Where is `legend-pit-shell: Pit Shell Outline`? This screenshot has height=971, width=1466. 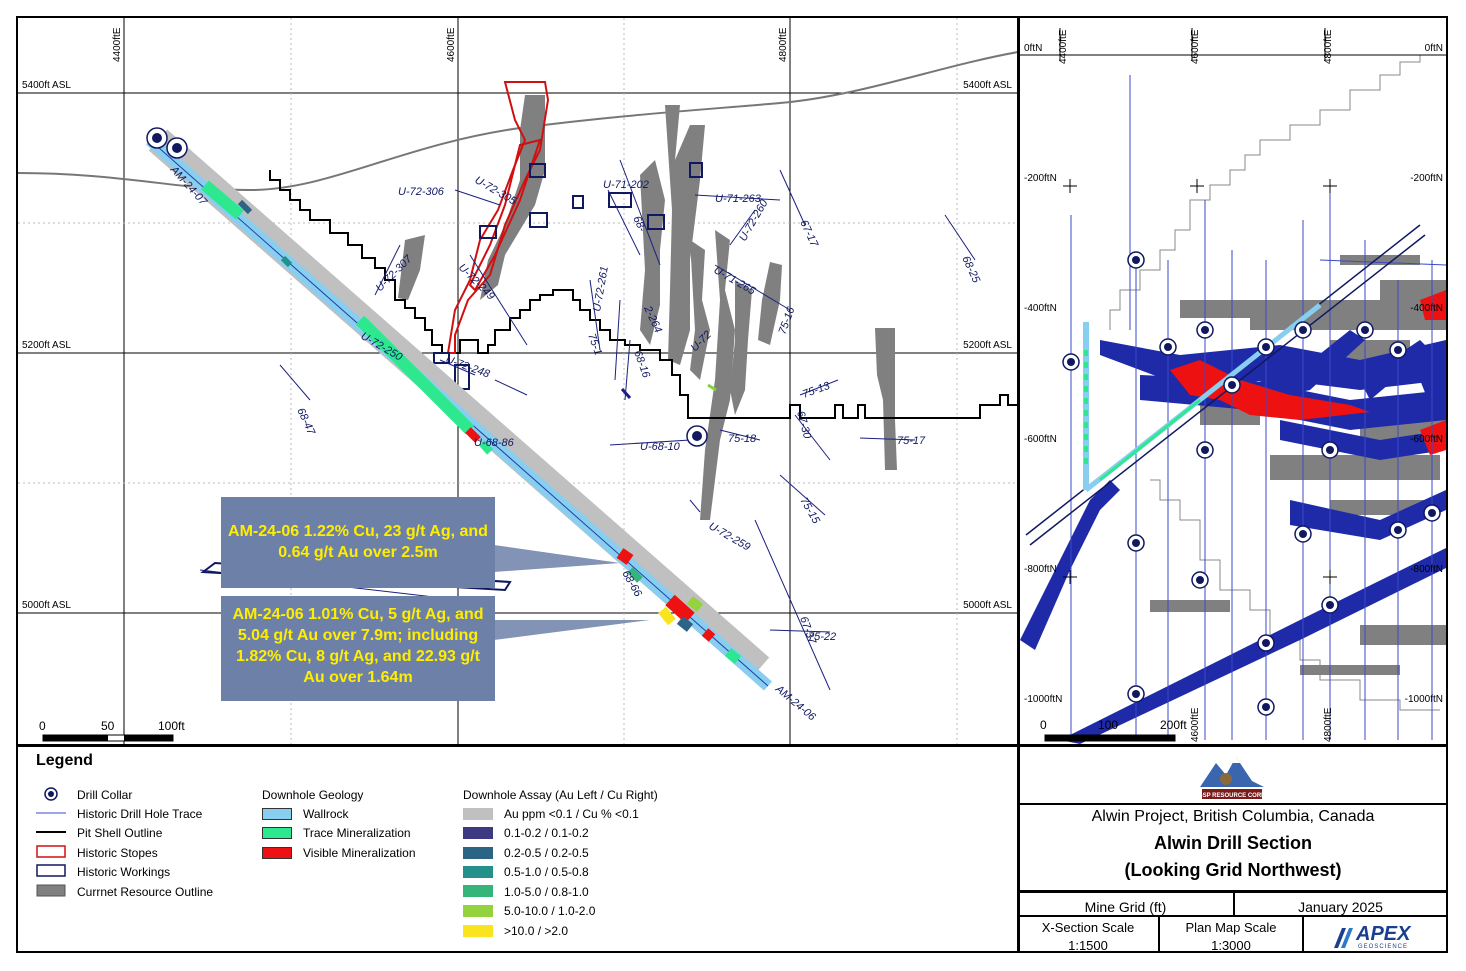 legend-pit-shell: Pit Shell Outline is located at coordinates (120, 833).